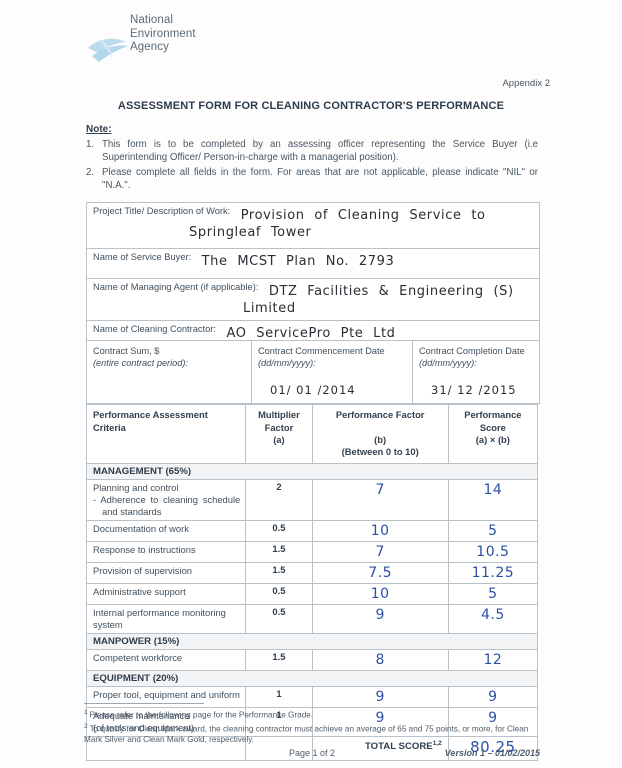 This screenshot has height=768, width=622. Describe the element at coordinates (166, 572) in the screenshot. I see `criteria-cell: Provision of supervision` at that location.